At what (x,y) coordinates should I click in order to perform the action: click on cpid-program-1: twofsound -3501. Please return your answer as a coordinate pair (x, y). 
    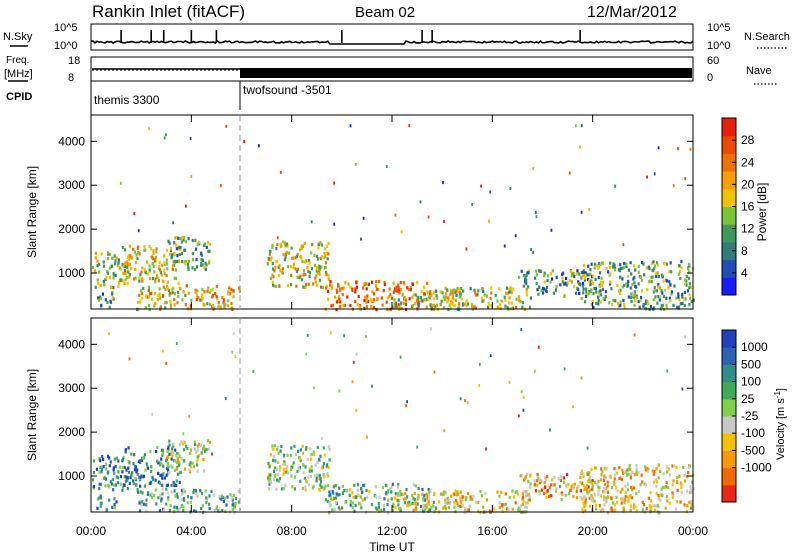
    Looking at the image, I should click on (287, 90).